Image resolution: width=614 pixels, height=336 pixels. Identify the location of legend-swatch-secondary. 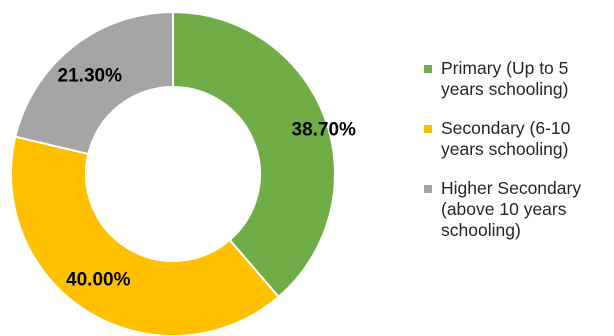
(428, 129).